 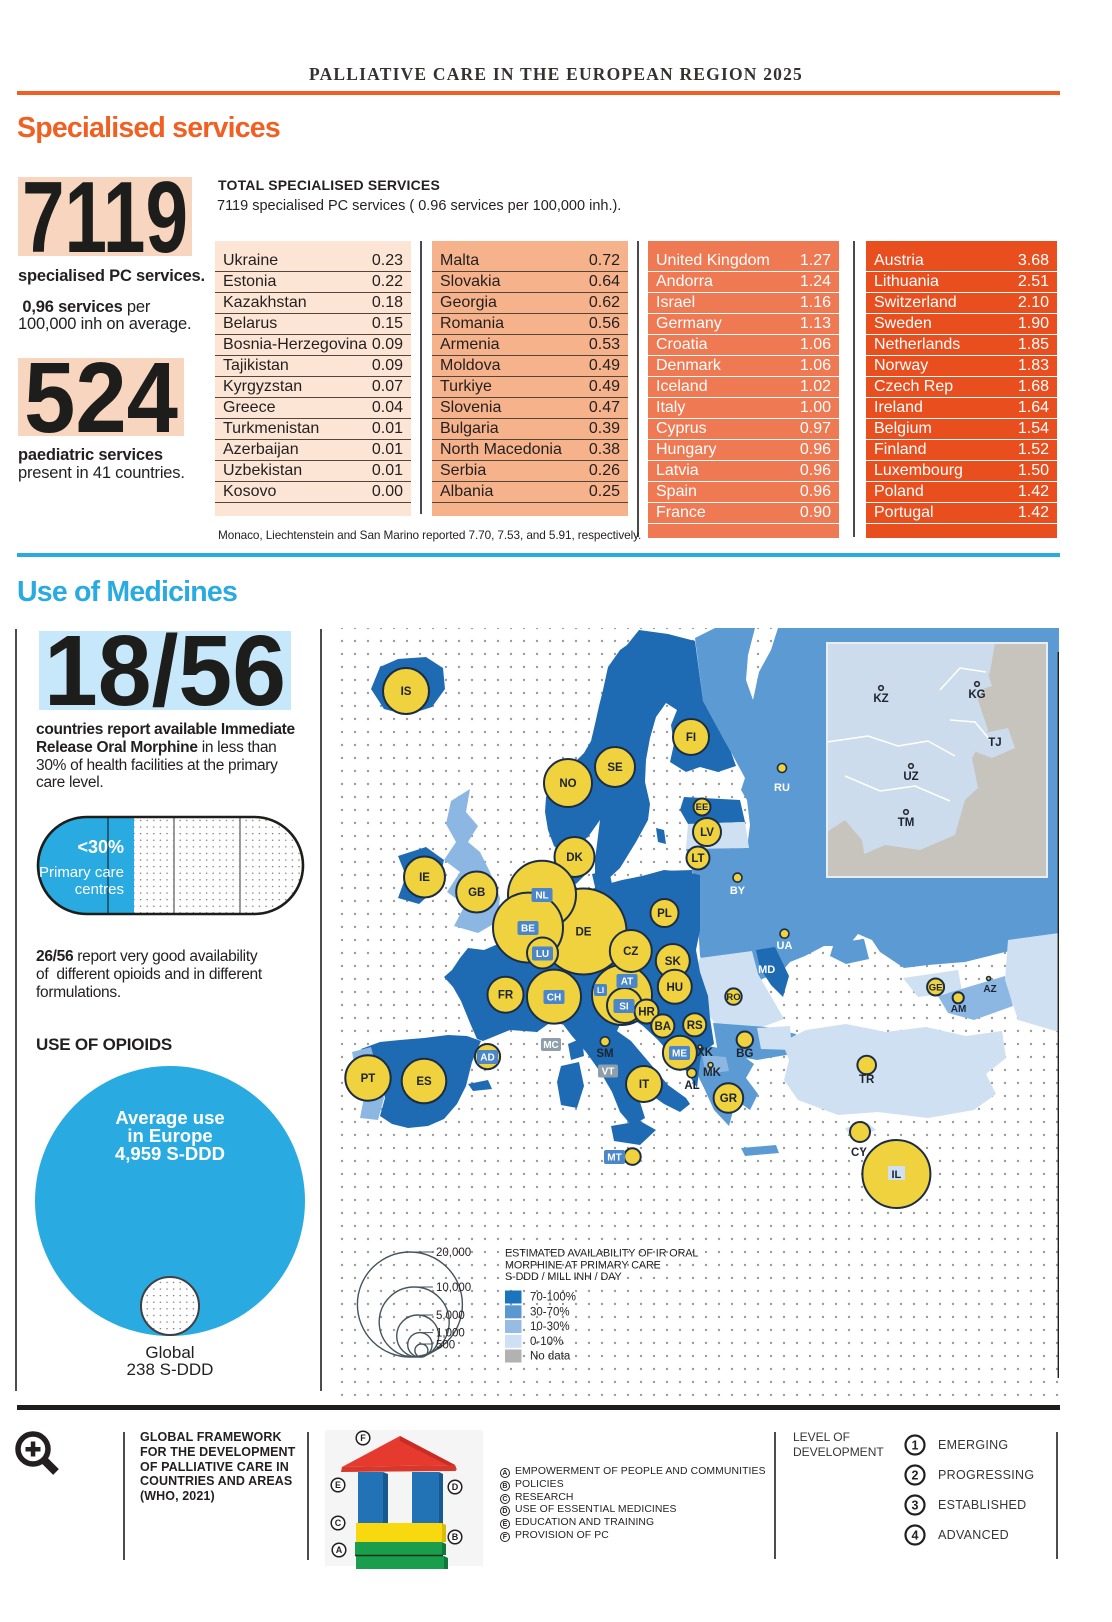 I want to click on svg-text: LV, so click(x=707, y=833).